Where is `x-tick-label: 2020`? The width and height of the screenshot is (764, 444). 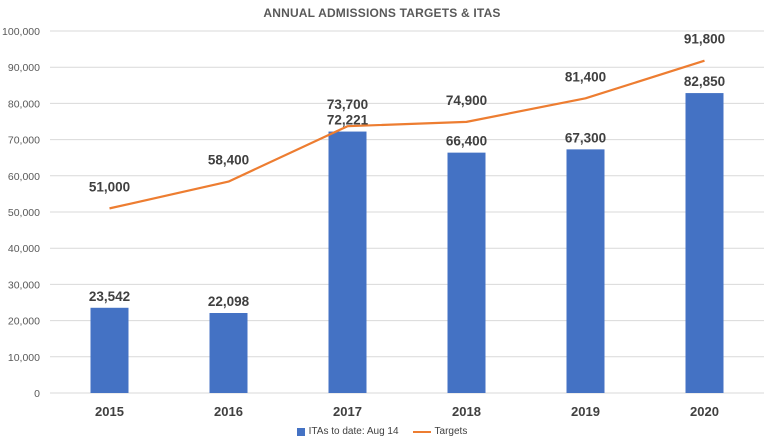 x-tick-label: 2020 is located at coordinates (704, 411).